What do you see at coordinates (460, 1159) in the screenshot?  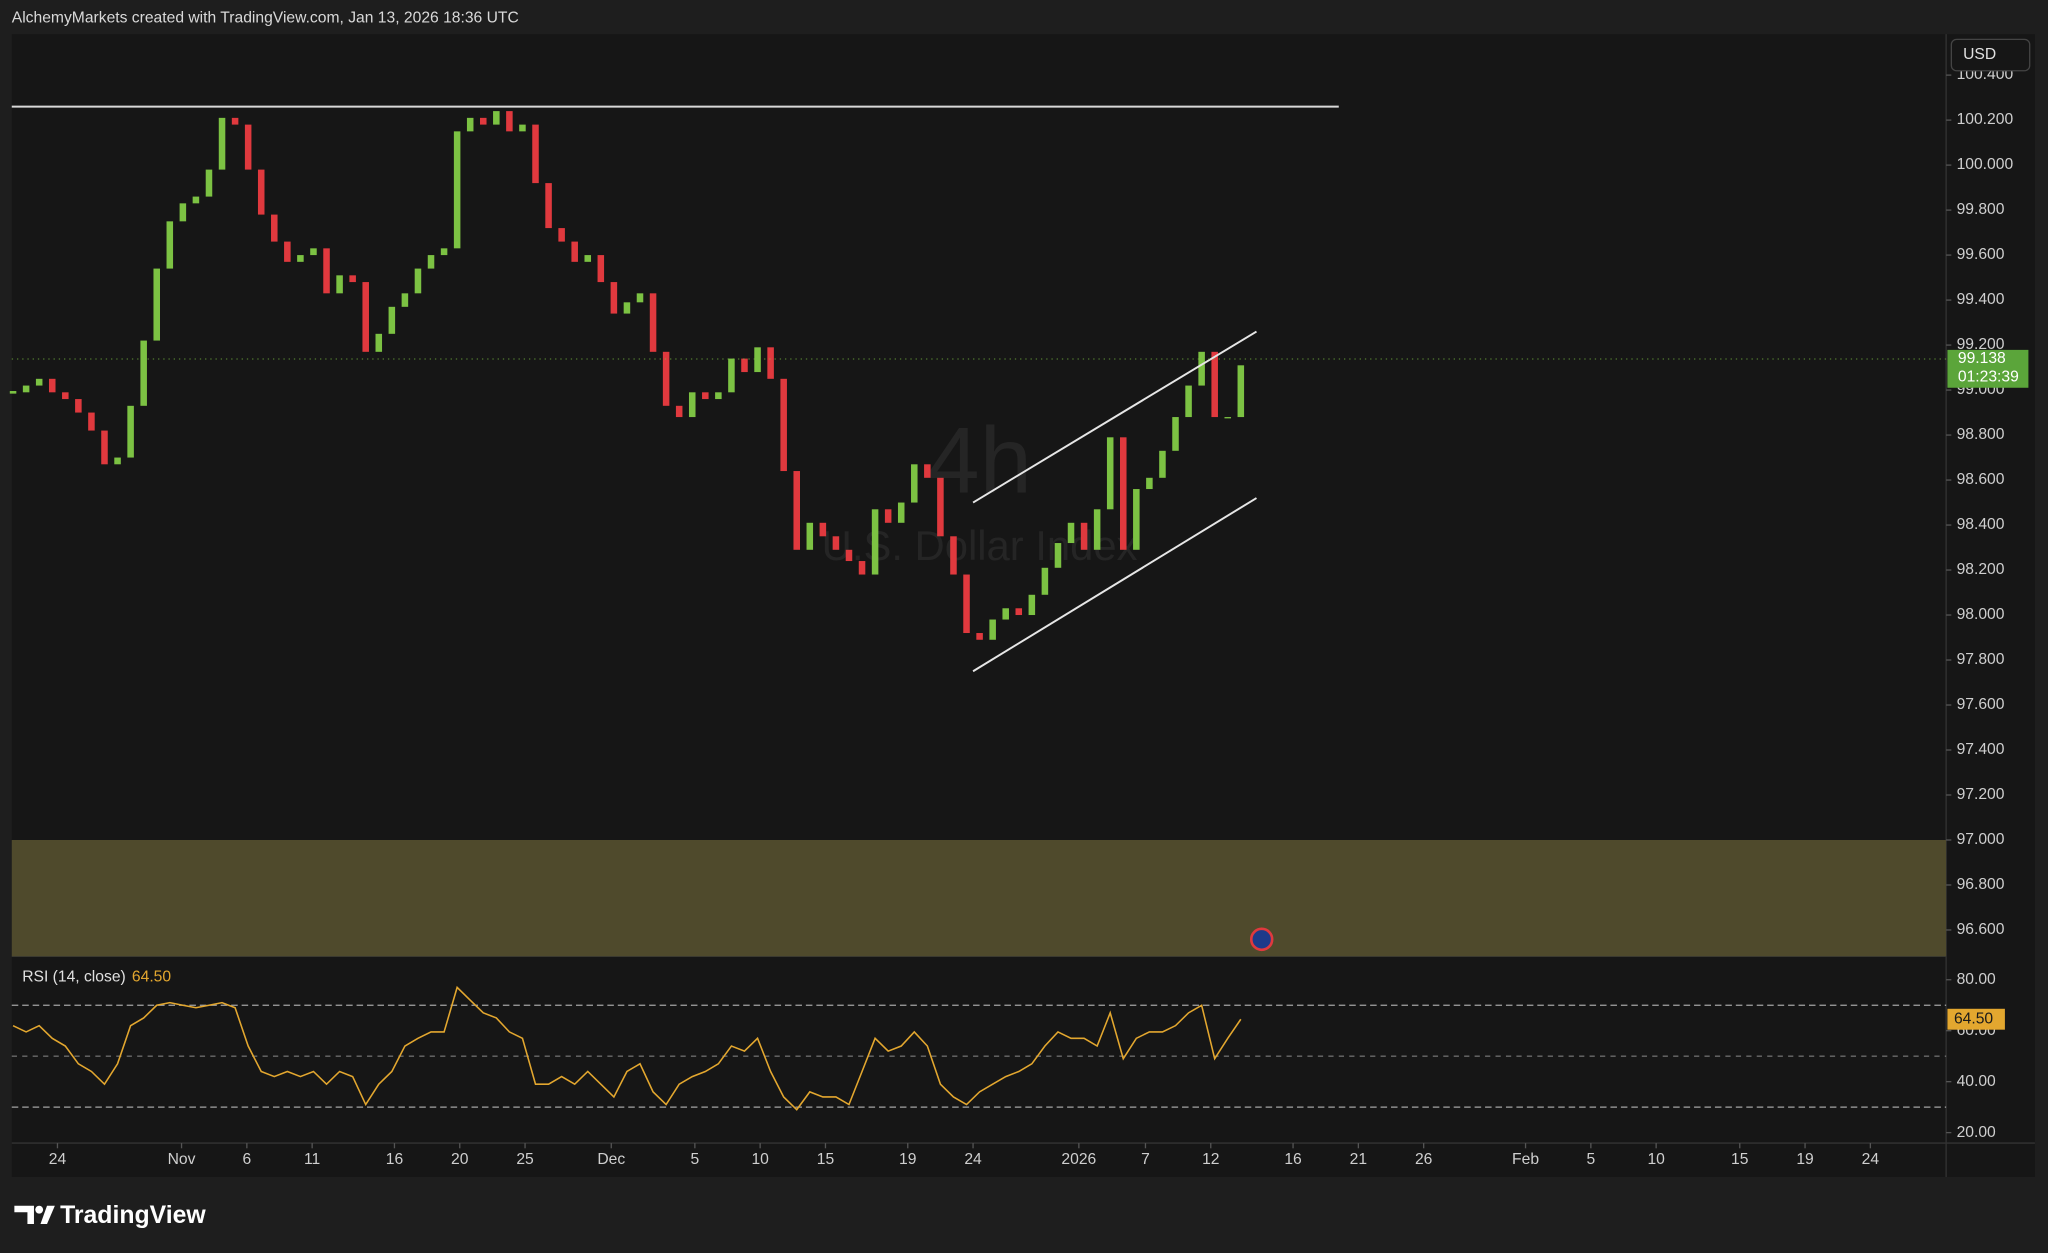 I see `x-tick-label: 20` at bounding box center [460, 1159].